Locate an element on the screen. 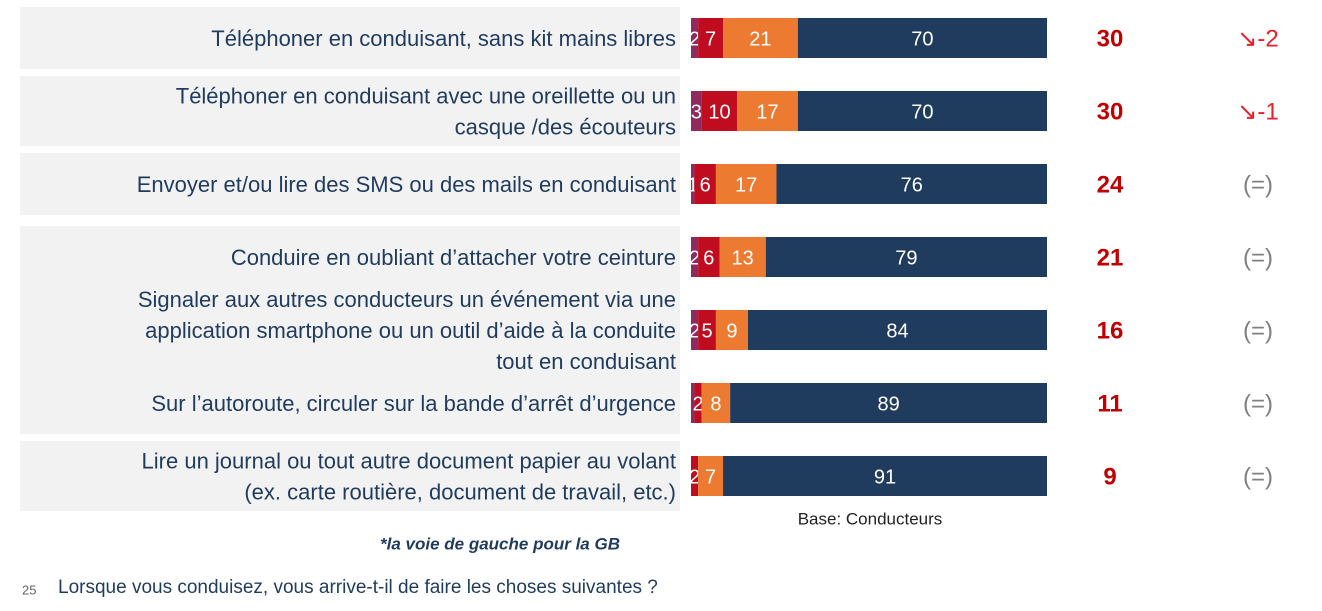  evolution: ↘-2 is located at coordinates (1257, 38).